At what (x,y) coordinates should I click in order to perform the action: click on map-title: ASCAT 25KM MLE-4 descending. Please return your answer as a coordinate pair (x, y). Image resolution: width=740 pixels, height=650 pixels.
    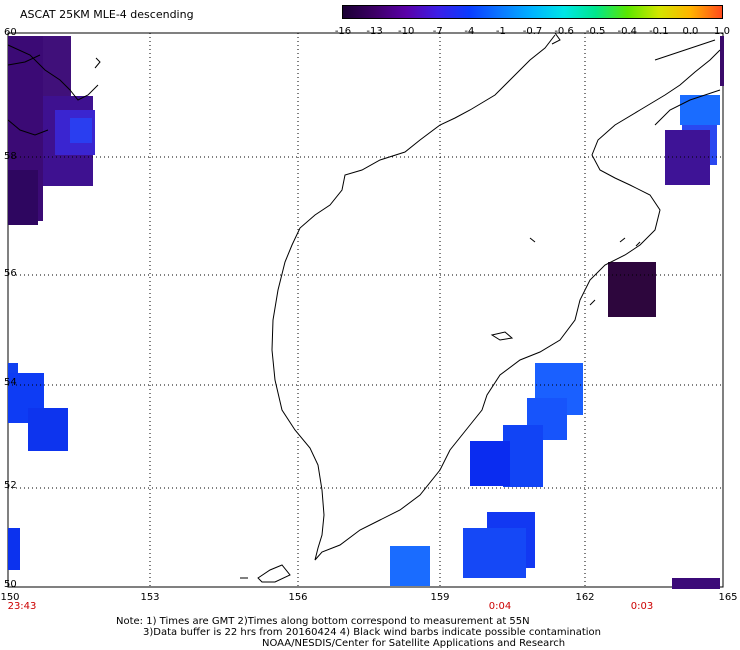
    Looking at the image, I should click on (107, 14).